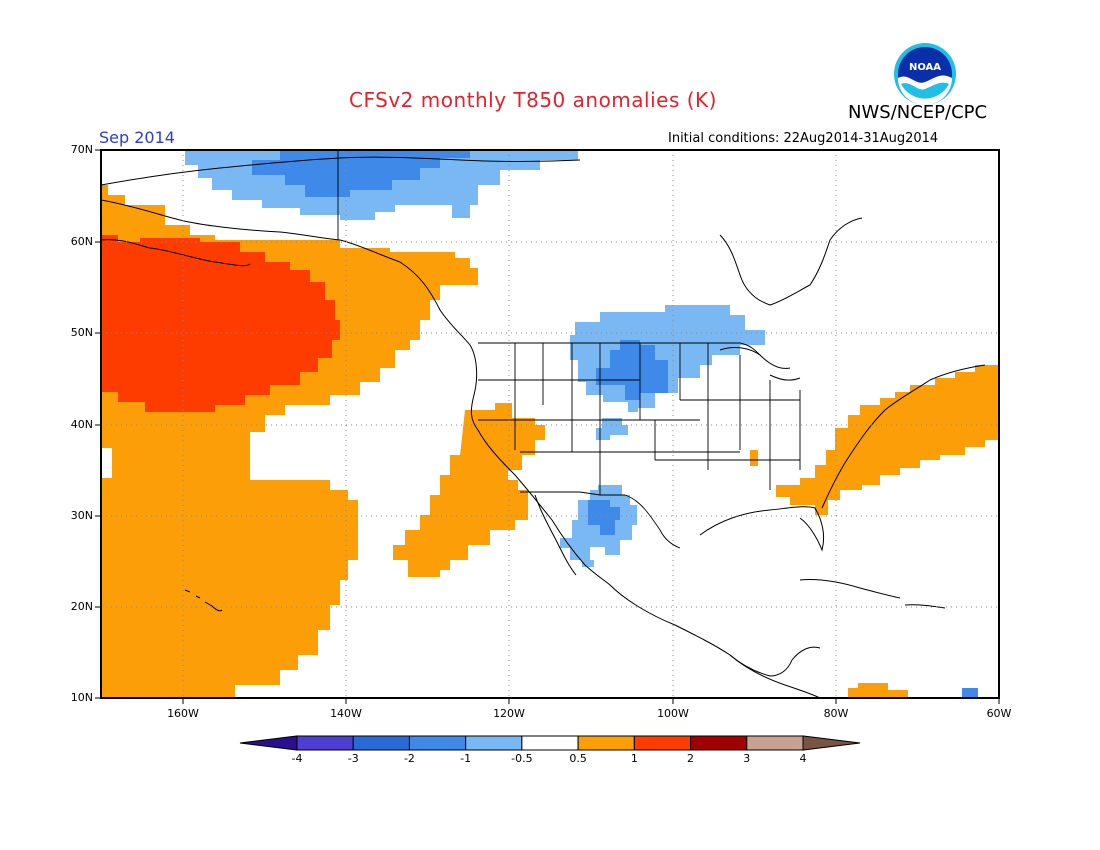 This screenshot has height=850, width=1100. I want to click on colorbar-tick-label: -0.5, so click(522, 758).